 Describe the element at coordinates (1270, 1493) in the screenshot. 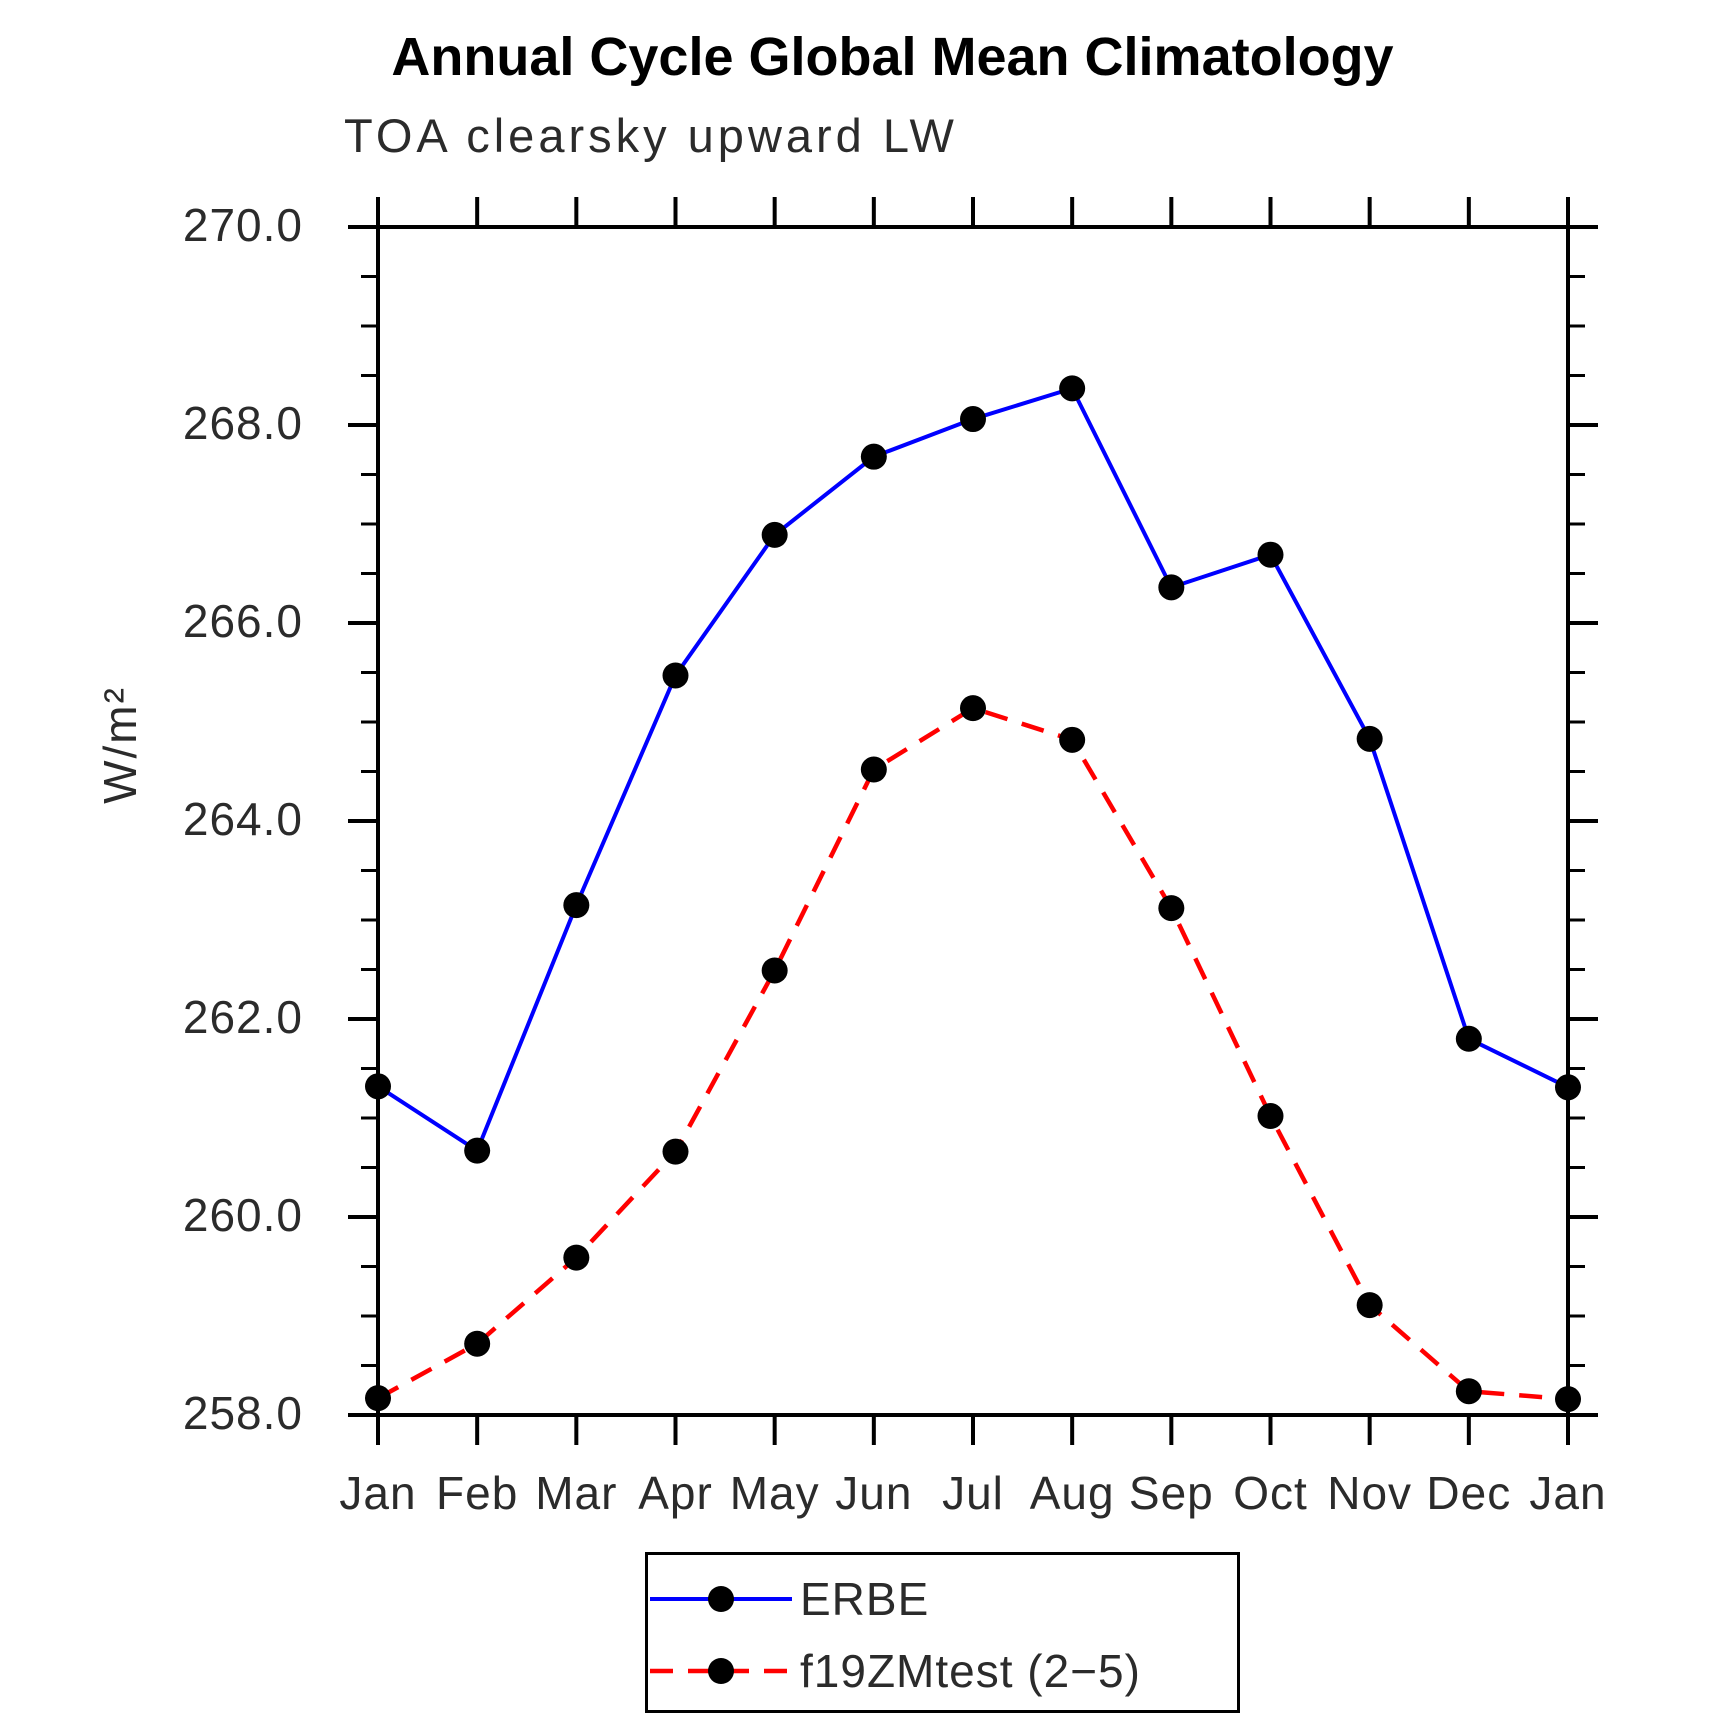

I see `x-tick-label: Oct` at that location.